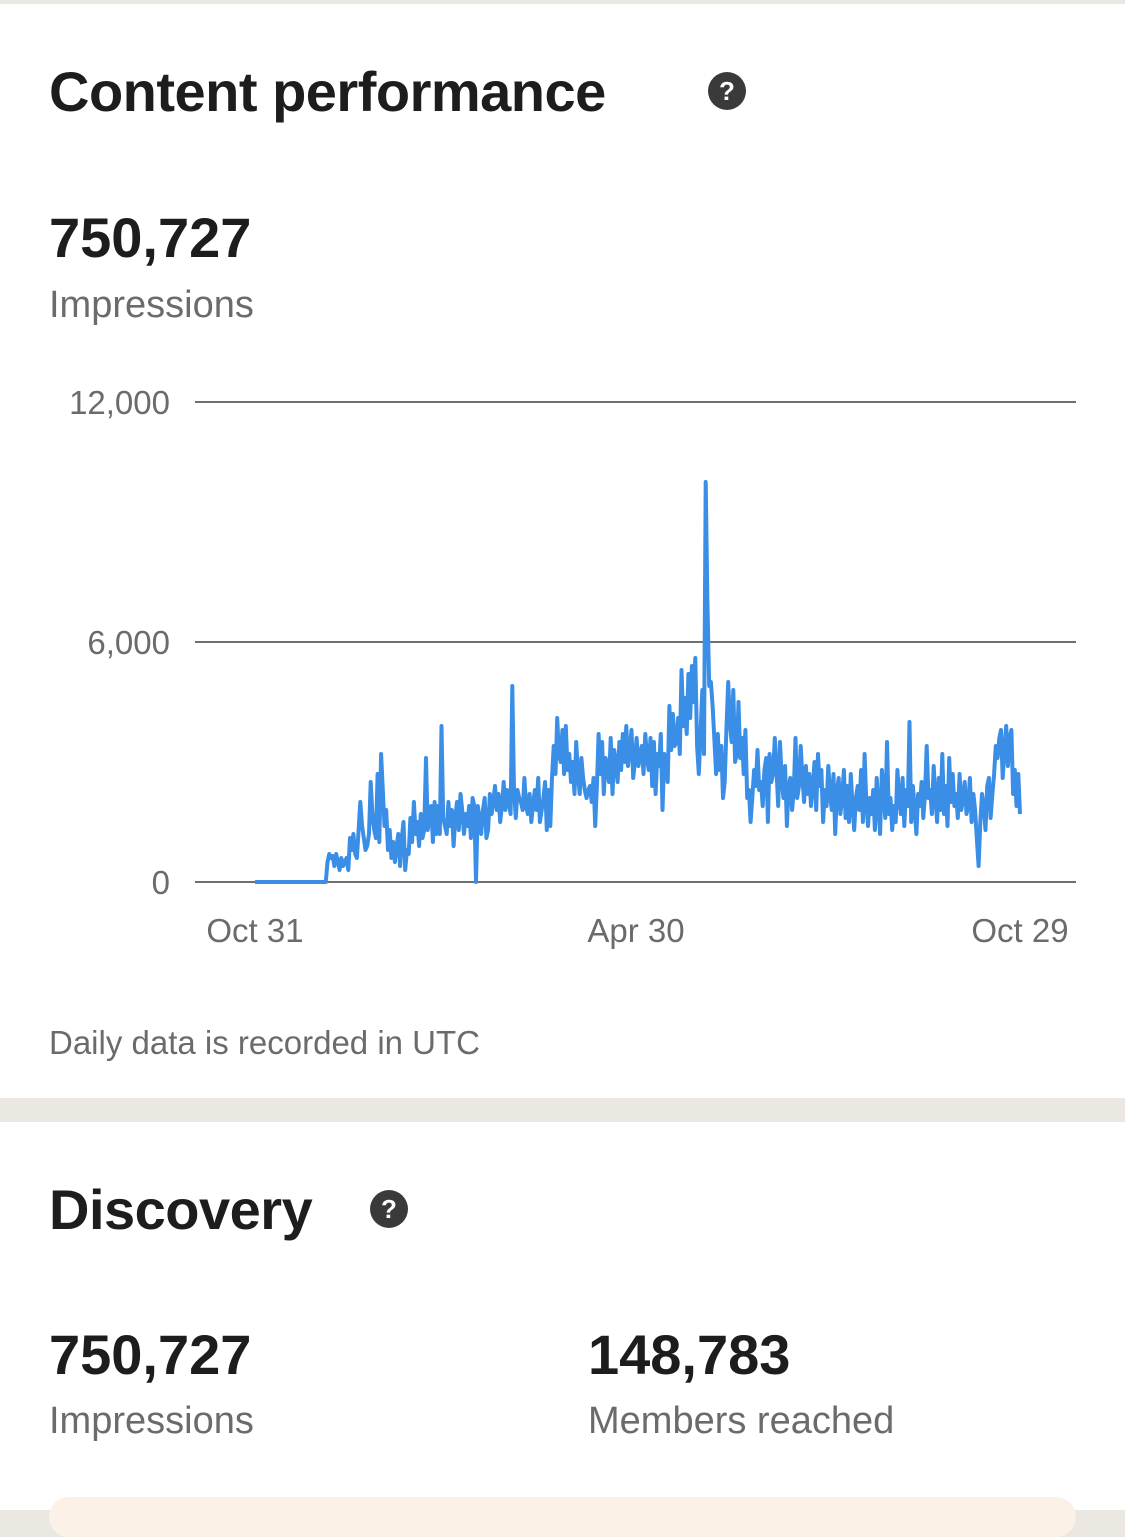 The image size is (1125, 1537). Describe the element at coordinates (327, 91) in the screenshot. I see `content-performance-title: Content performance` at that location.